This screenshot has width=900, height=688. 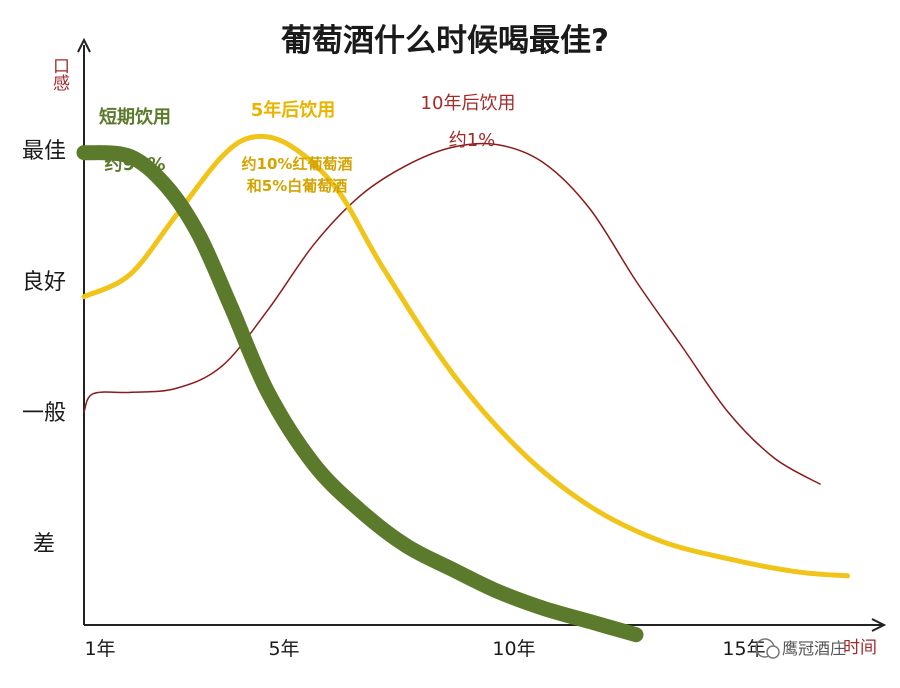 I want to click on series-label-10-years: 10年后饮用, so click(x=468, y=103).